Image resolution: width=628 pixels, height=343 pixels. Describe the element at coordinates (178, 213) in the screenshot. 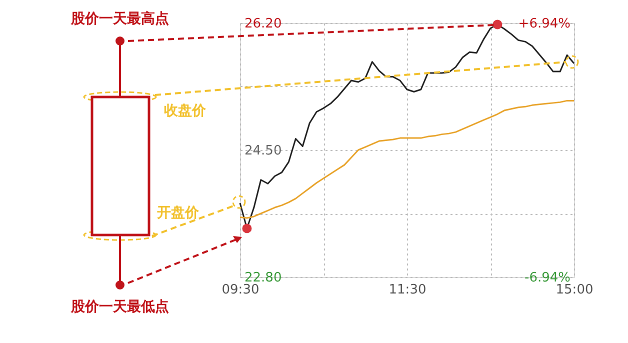

I see `text: 开盘价` at that location.